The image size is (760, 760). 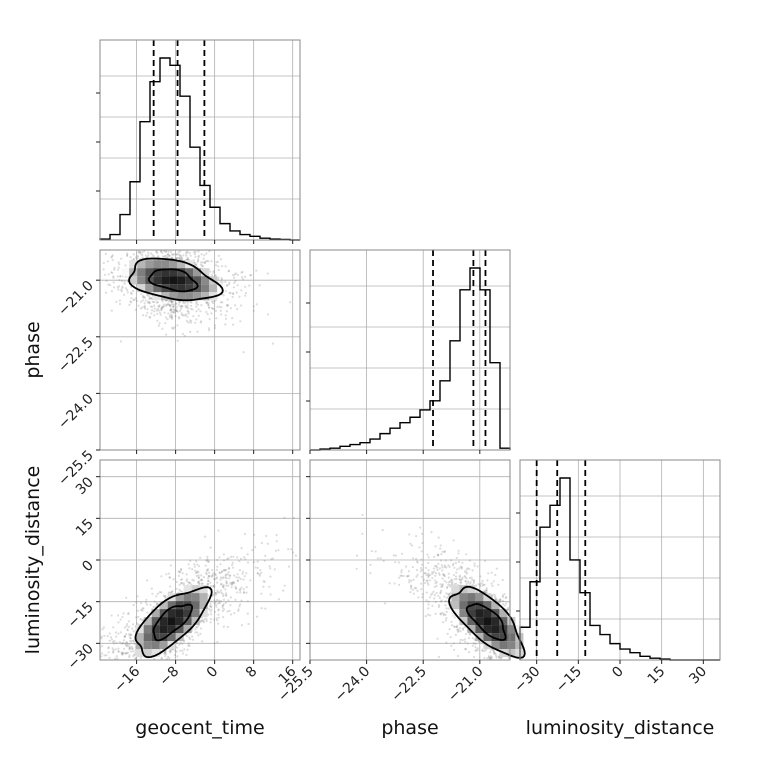 What do you see at coordinates (33, 349) in the screenshot?
I see `ylabel-phase: phase` at bounding box center [33, 349].